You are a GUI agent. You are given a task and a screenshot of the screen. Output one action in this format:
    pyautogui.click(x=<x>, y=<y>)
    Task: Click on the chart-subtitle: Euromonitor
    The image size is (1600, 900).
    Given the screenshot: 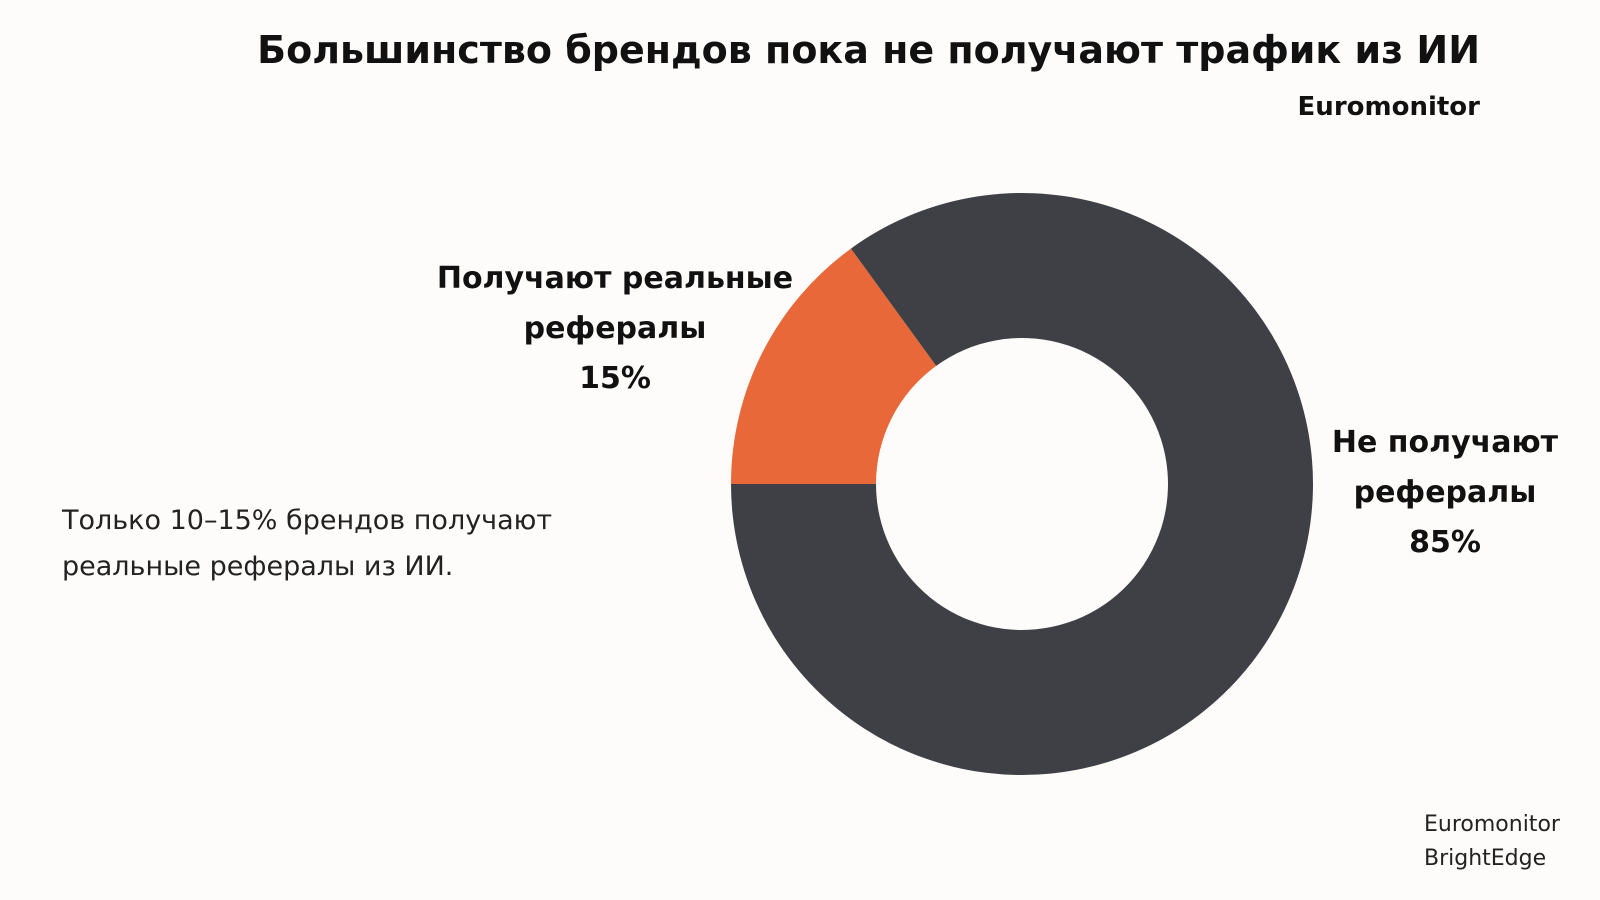 What is the action you would take?
    pyautogui.click(x=1388, y=107)
    